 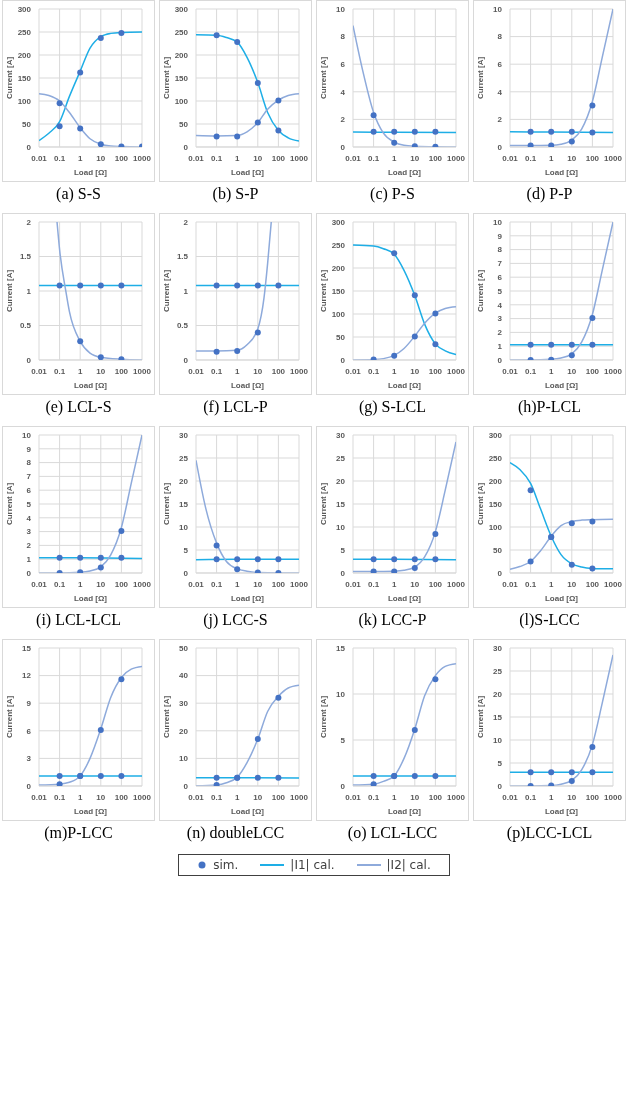 What do you see at coordinates (29, 291) in the screenshot?
I see `y-tick-label: 1` at bounding box center [29, 291].